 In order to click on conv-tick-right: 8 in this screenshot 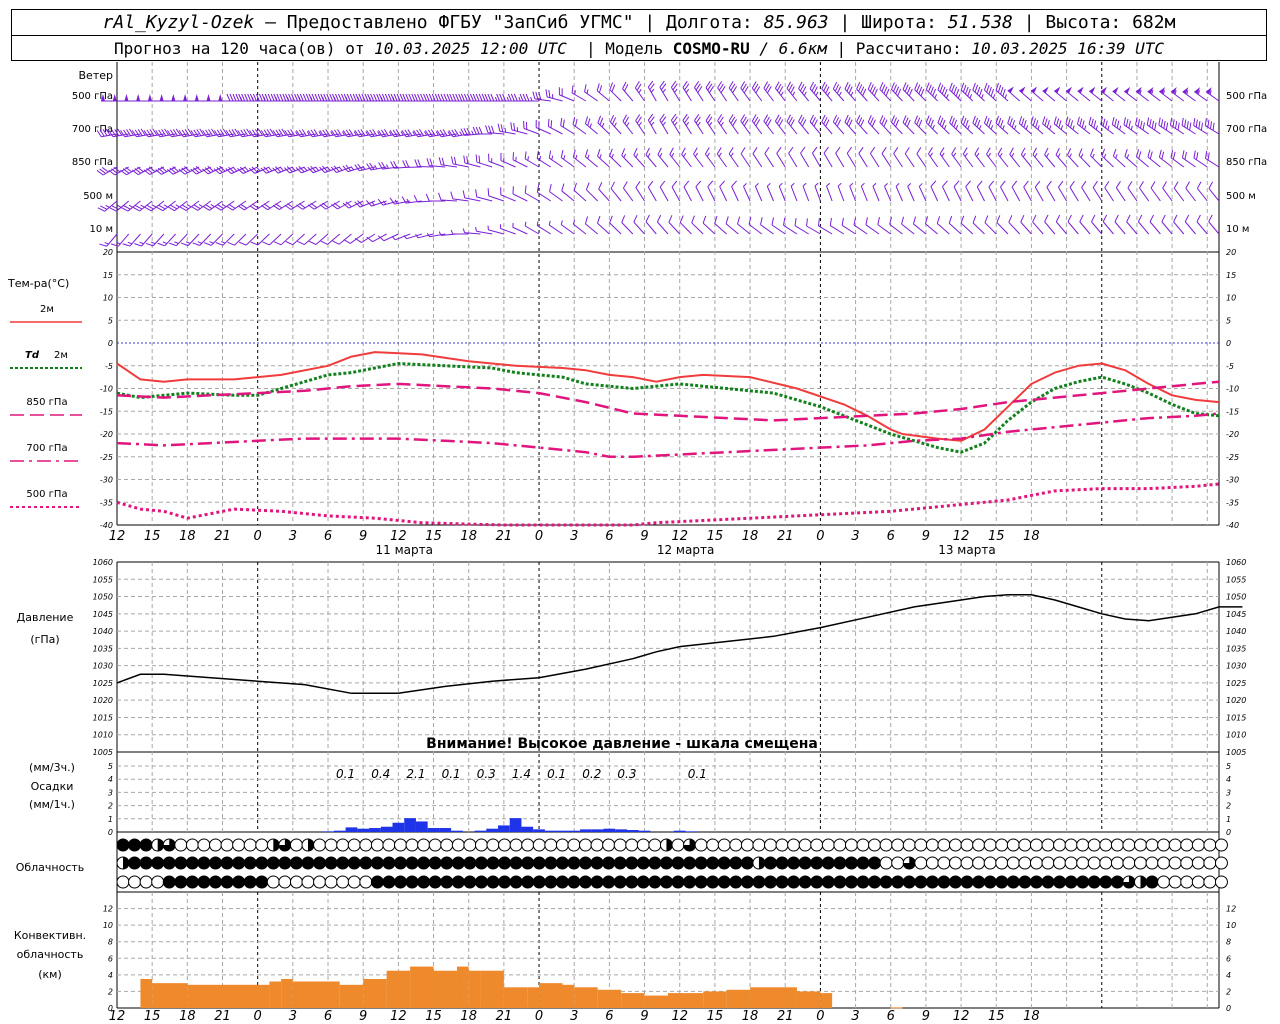, I will do `click(1228, 942)`.